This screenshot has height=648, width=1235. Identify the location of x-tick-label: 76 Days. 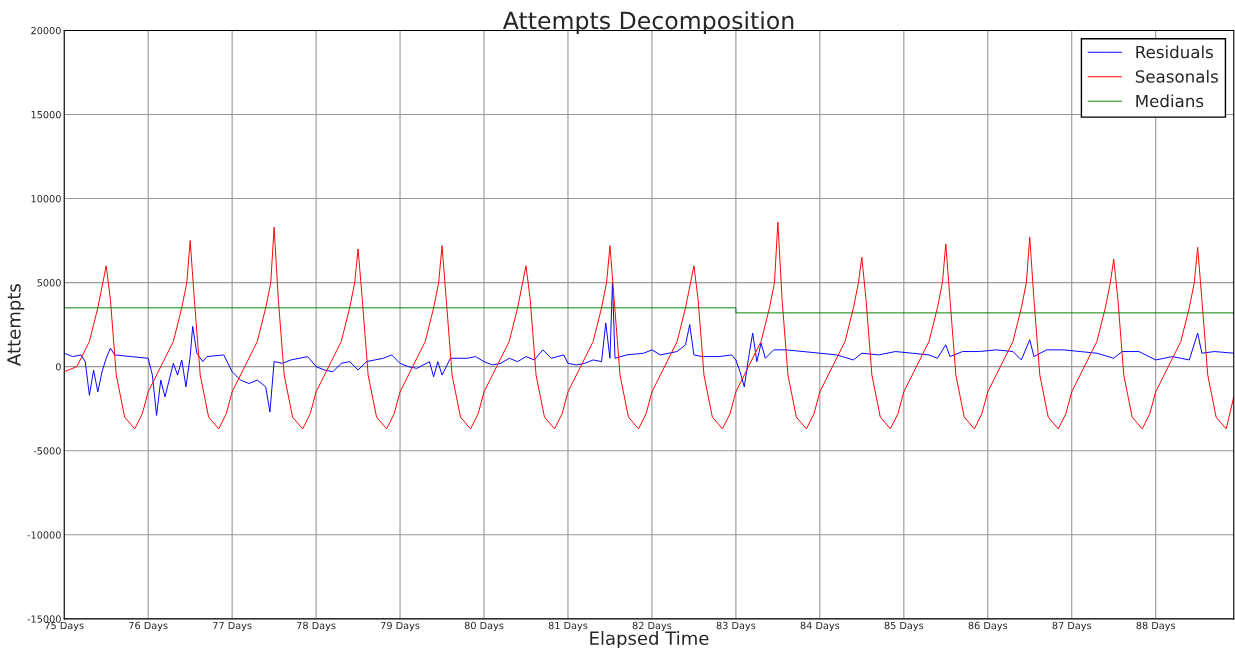
(148, 626).